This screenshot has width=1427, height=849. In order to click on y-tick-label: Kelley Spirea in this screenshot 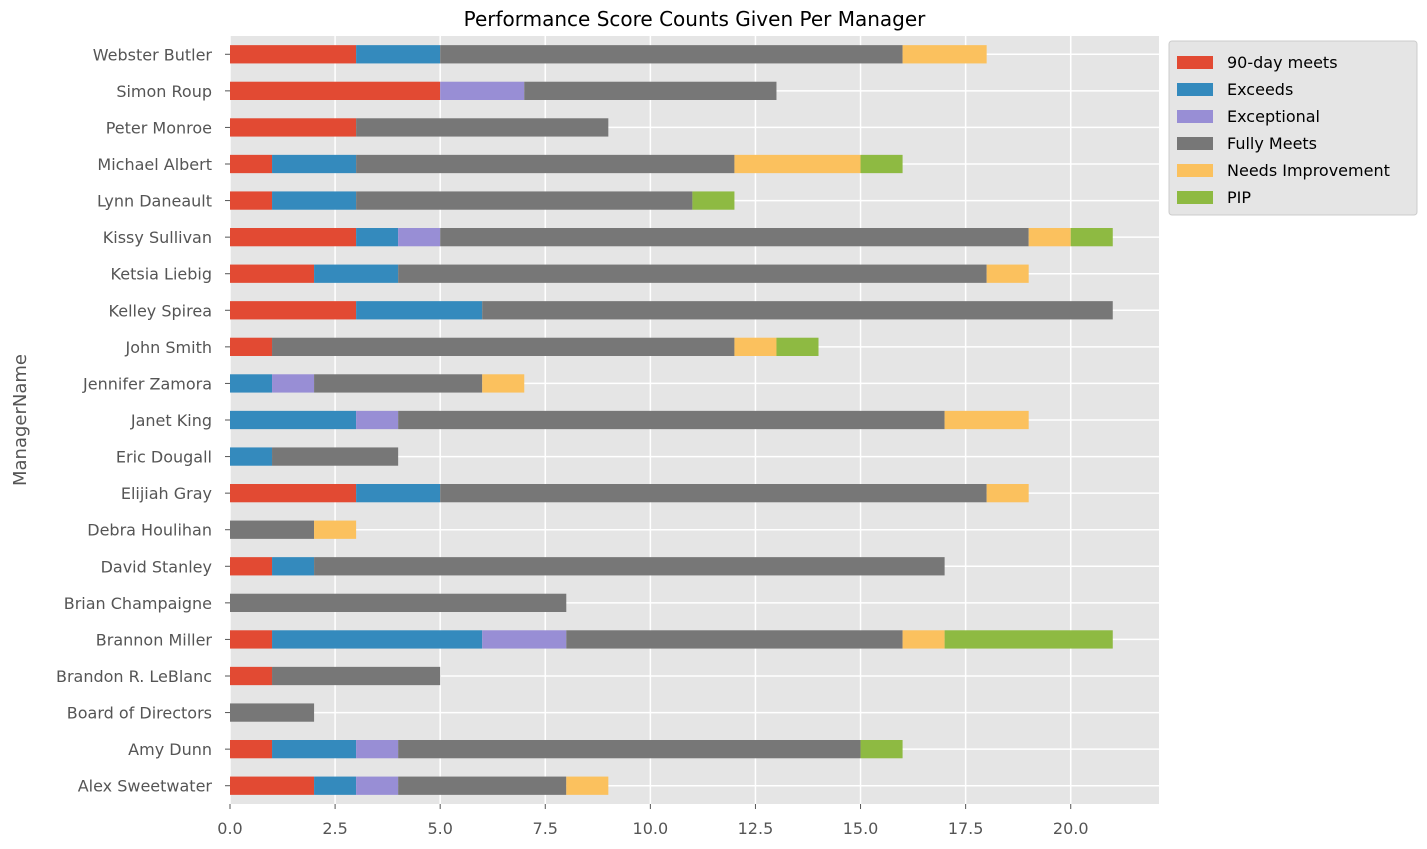, I will do `click(160, 310)`.